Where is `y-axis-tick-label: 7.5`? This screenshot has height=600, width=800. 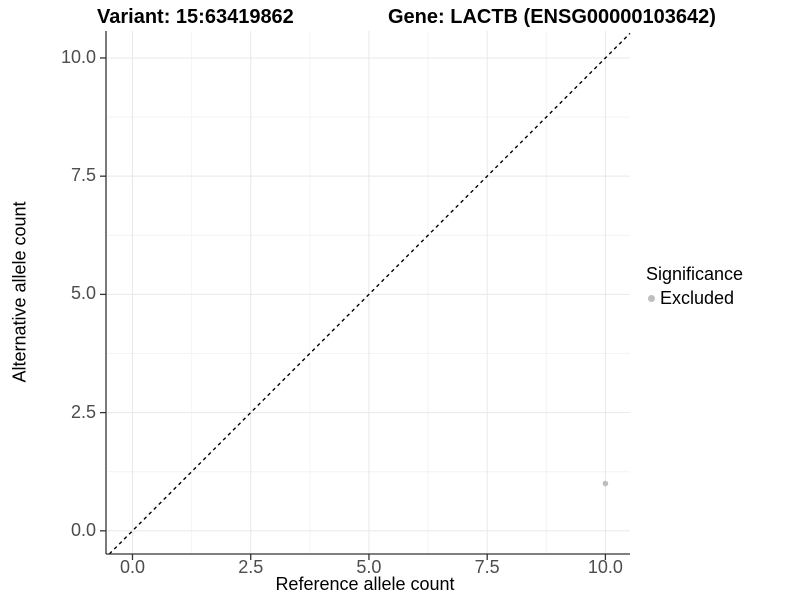
y-axis-tick-label: 7.5 is located at coordinates (83, 175).